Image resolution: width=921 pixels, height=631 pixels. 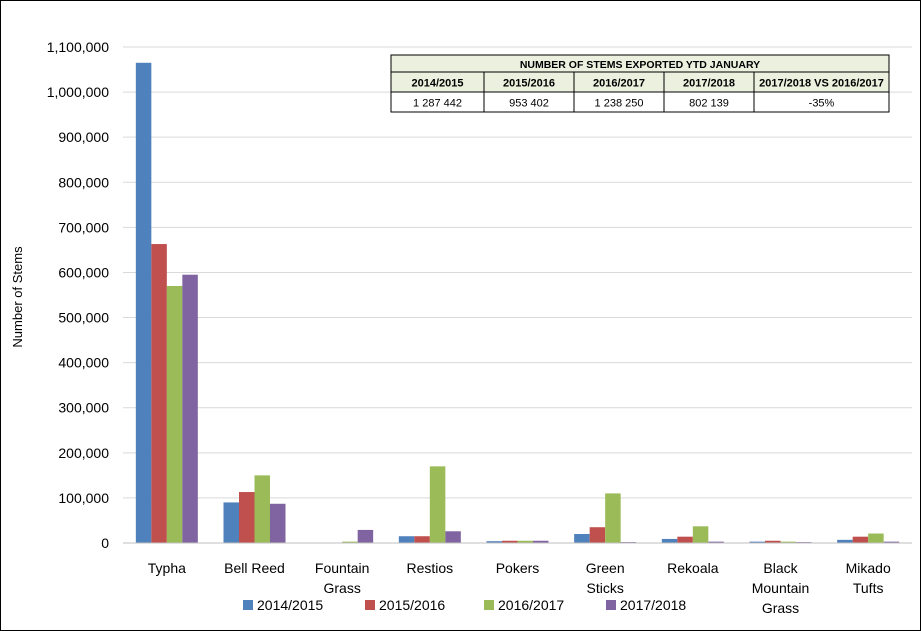 What do you see at coordinates (529, 104) in the screenshot?
I see `table-value: 953 402` at bounding box center [529, 104].